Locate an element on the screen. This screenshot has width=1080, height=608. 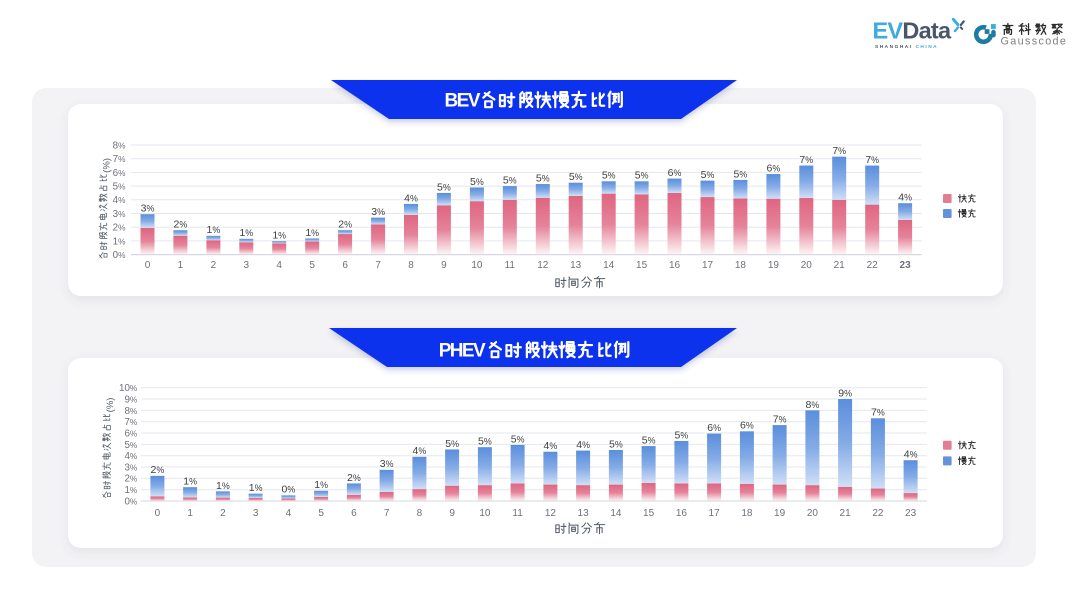
svg-text: 9 is located at coordinates (444, 265).